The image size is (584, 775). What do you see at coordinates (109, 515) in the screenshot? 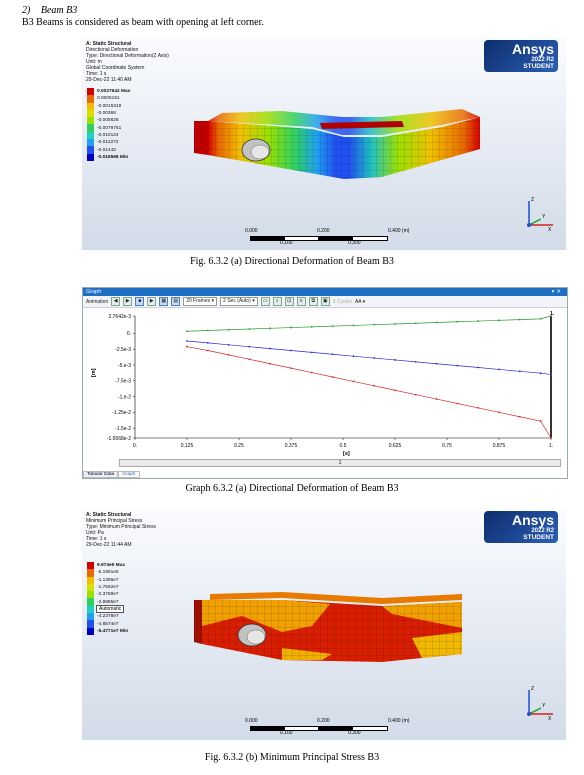
I see `header-line: A: Static Structural` at bounding box center [109, 515].